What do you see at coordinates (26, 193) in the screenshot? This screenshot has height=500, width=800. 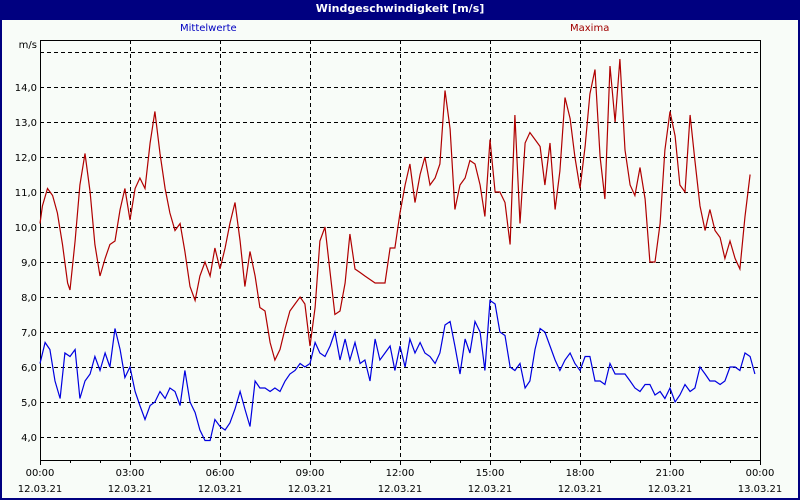 I see `y-tick-label: 11,0` at bounding box center [26, 193].